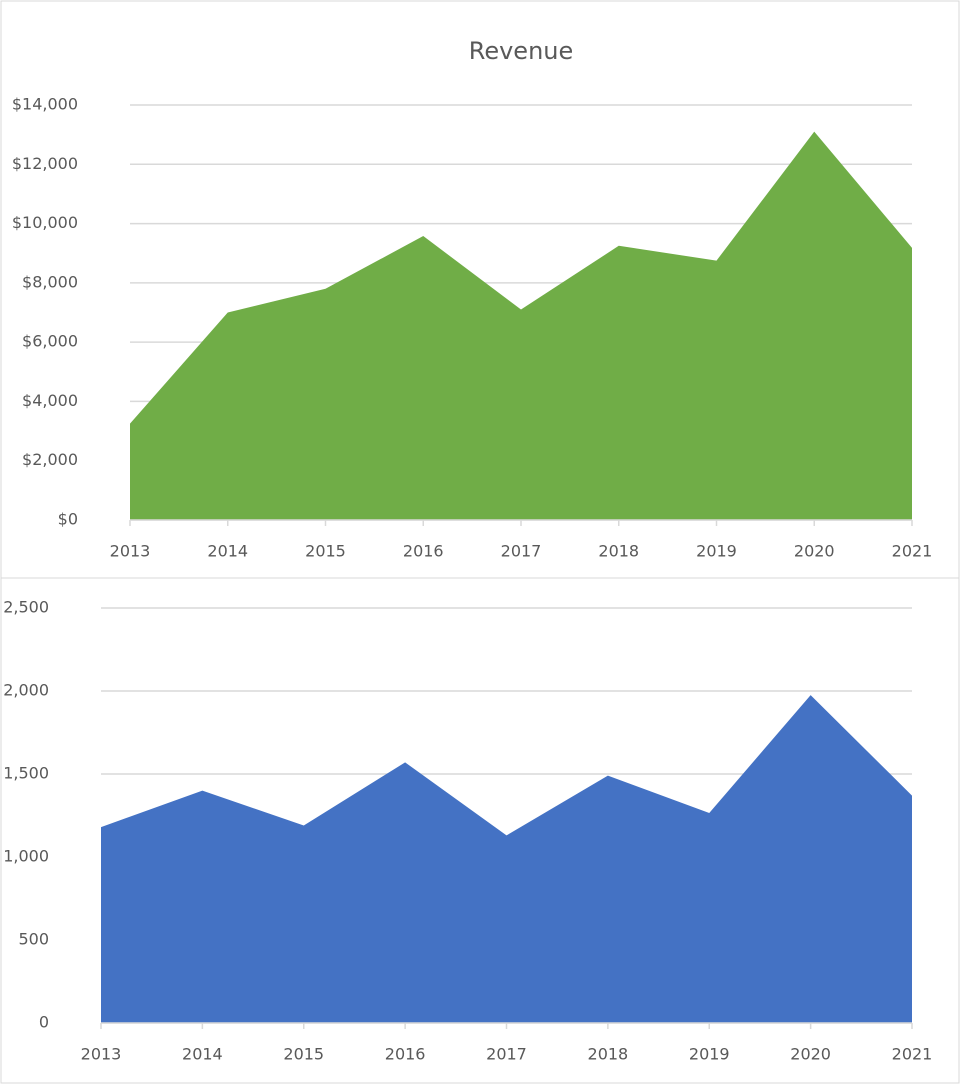 This screenshot has width=960, height=1084. I want to click on y-tick-label: $8,000, so click(50, 281).